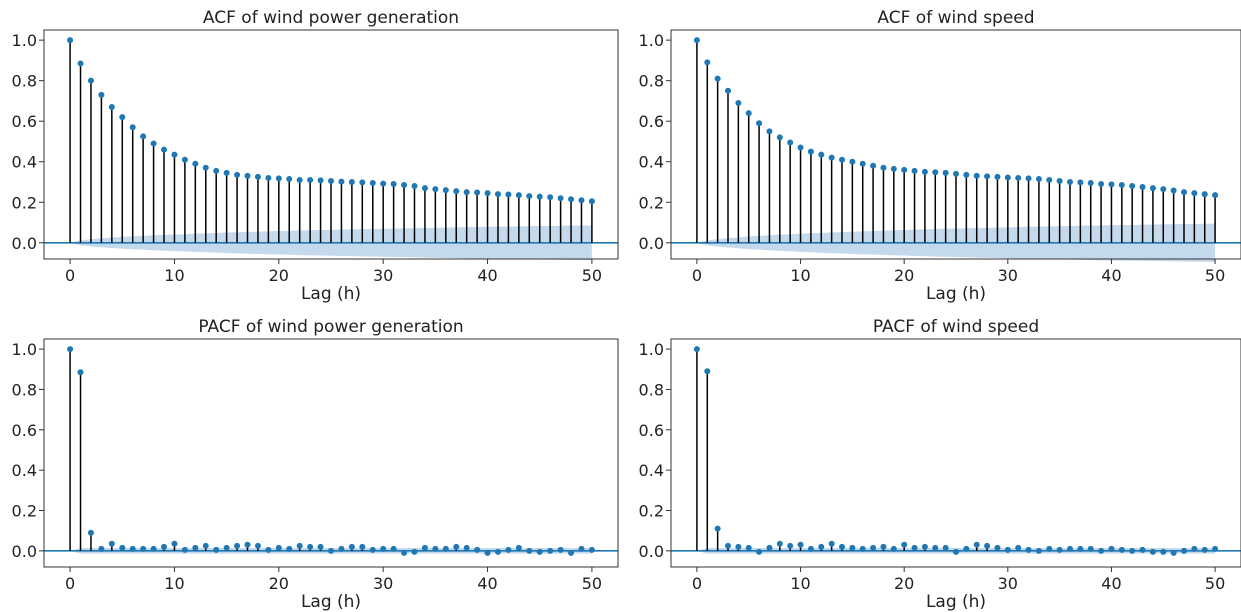 The height and width of the screenshot is (612, 1241). Describe the element at coordinates (330, 327) in the screenshot. I see `chart-title: PACF of wind power generation` at that location.